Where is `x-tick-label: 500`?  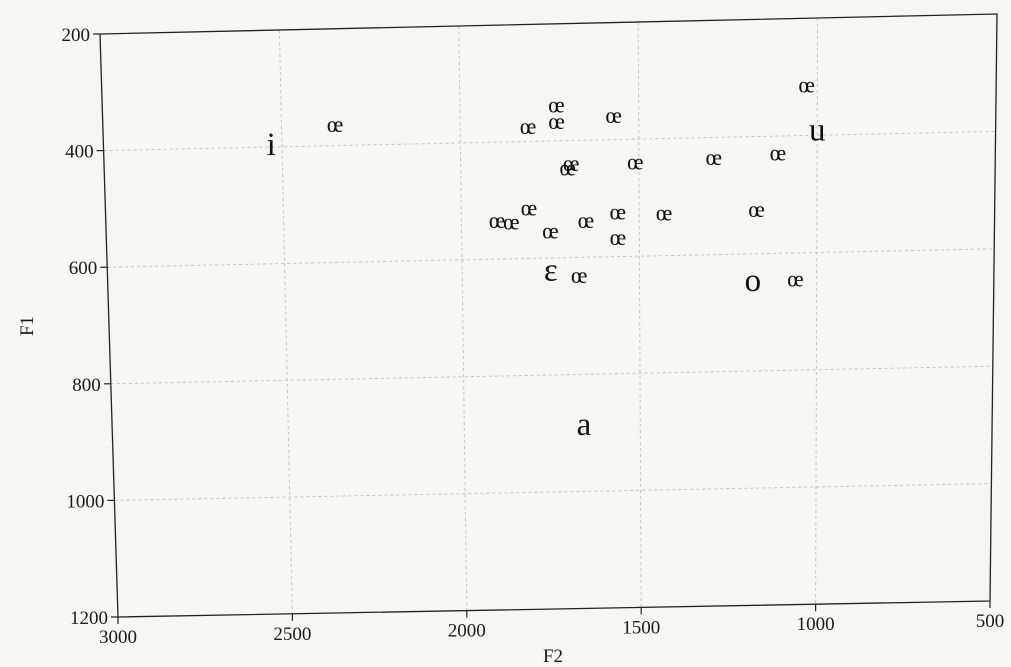
x-tick-label: 500 is located at coordinates (990, 621).